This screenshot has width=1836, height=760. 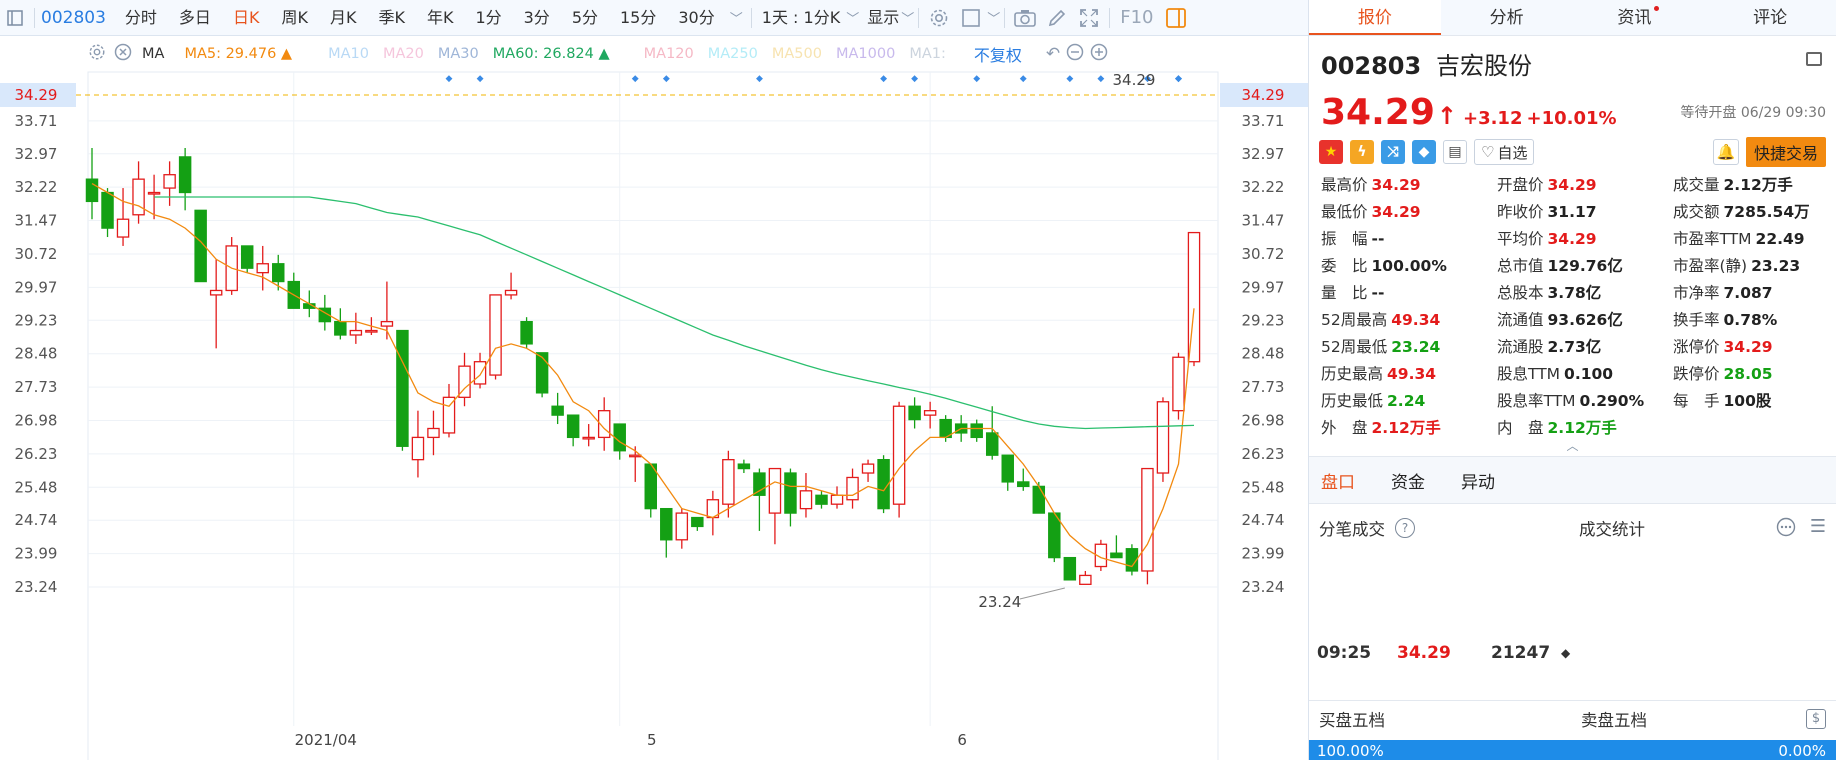 What do you see at coordinates (458, 54) in the screenshot?
I see `ma30-toggle: MA30` at bounding box center [458, 54].